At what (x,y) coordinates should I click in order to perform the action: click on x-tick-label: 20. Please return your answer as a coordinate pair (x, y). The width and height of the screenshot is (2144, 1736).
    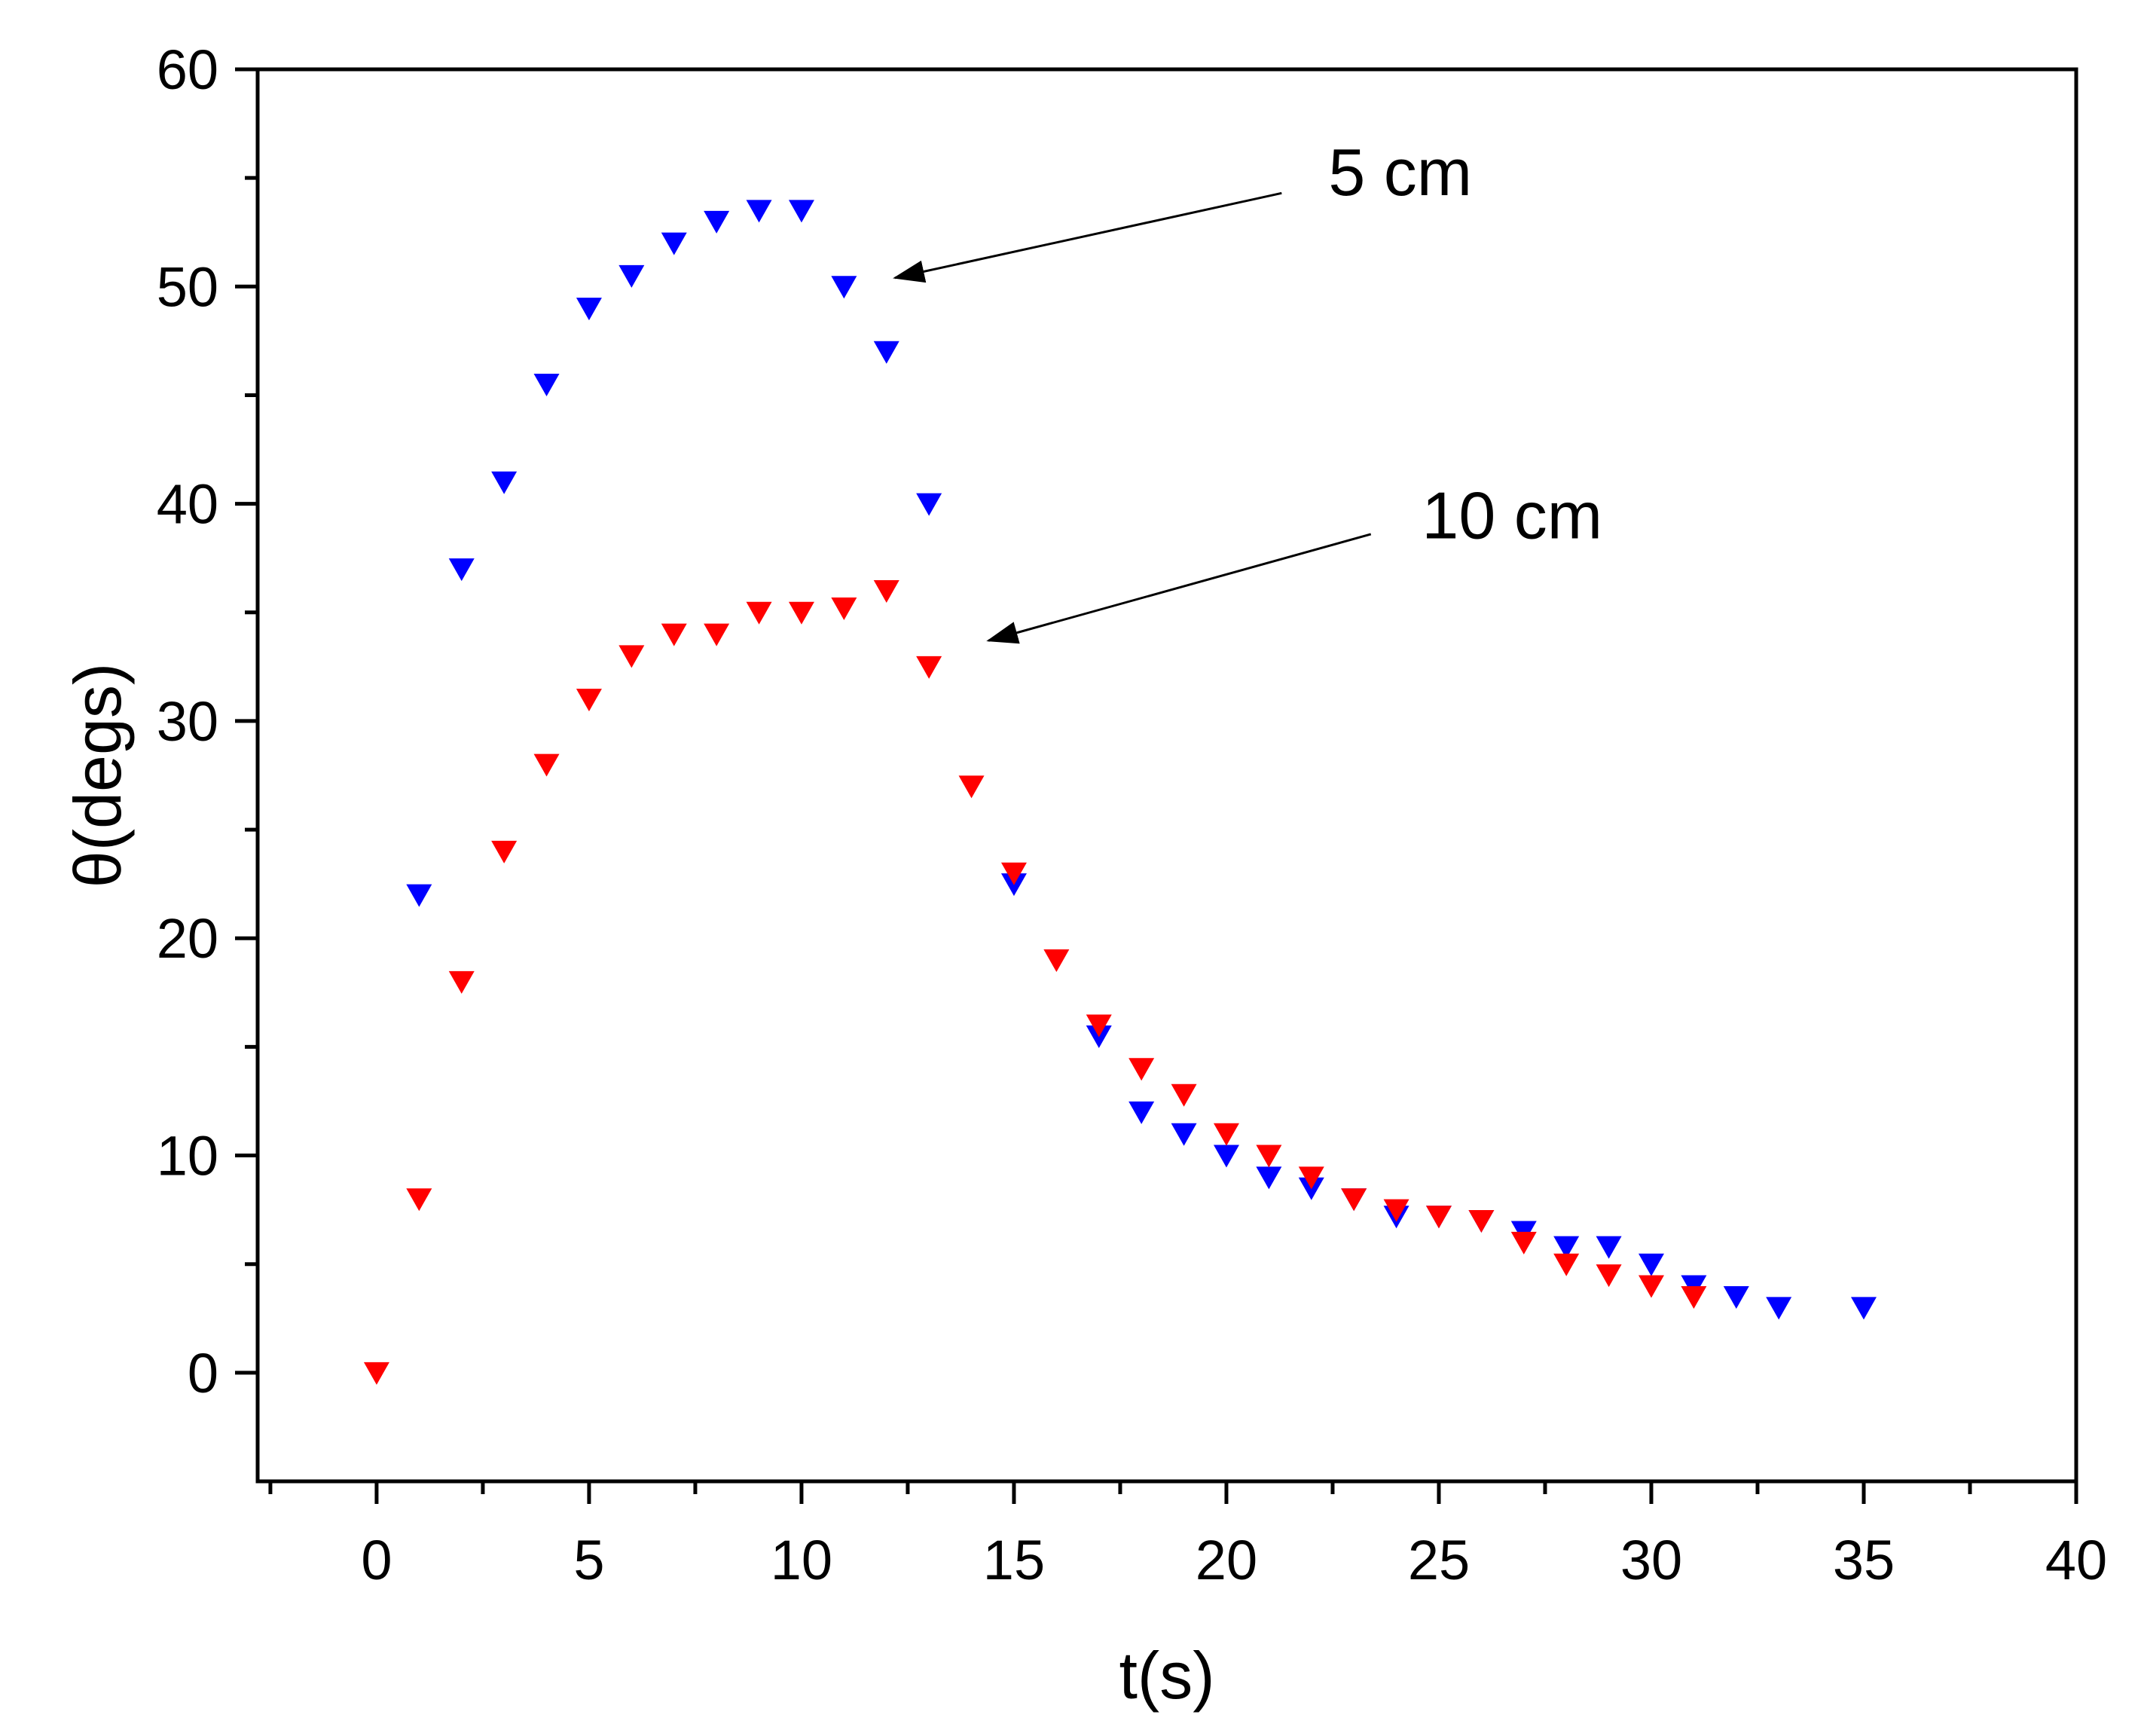
    Looking at the image, I should click on (1226, 1560).